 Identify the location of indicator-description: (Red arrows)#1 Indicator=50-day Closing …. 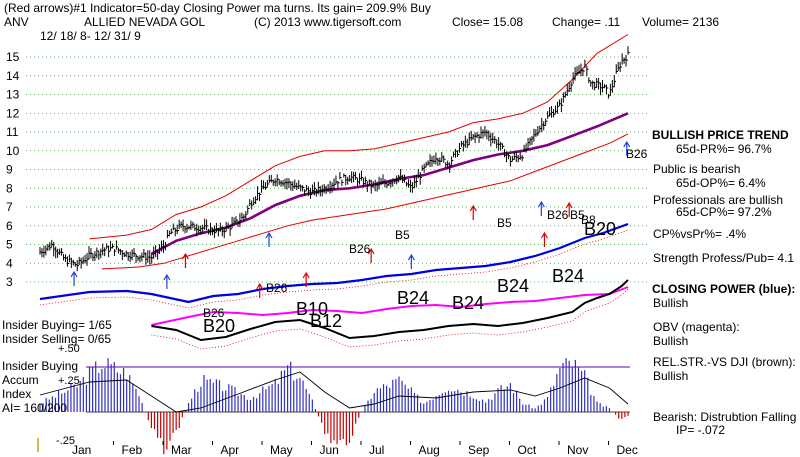
(217, 8).